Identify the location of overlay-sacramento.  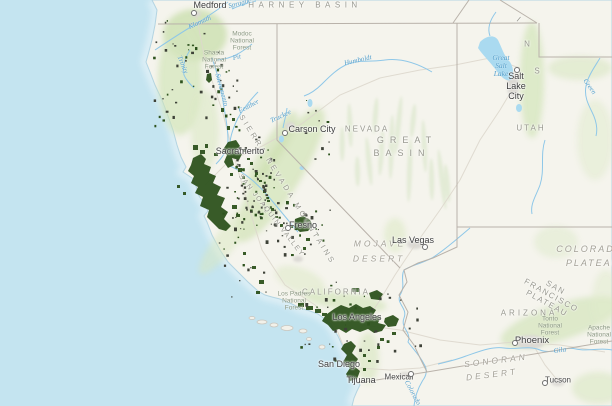
(232, 154).